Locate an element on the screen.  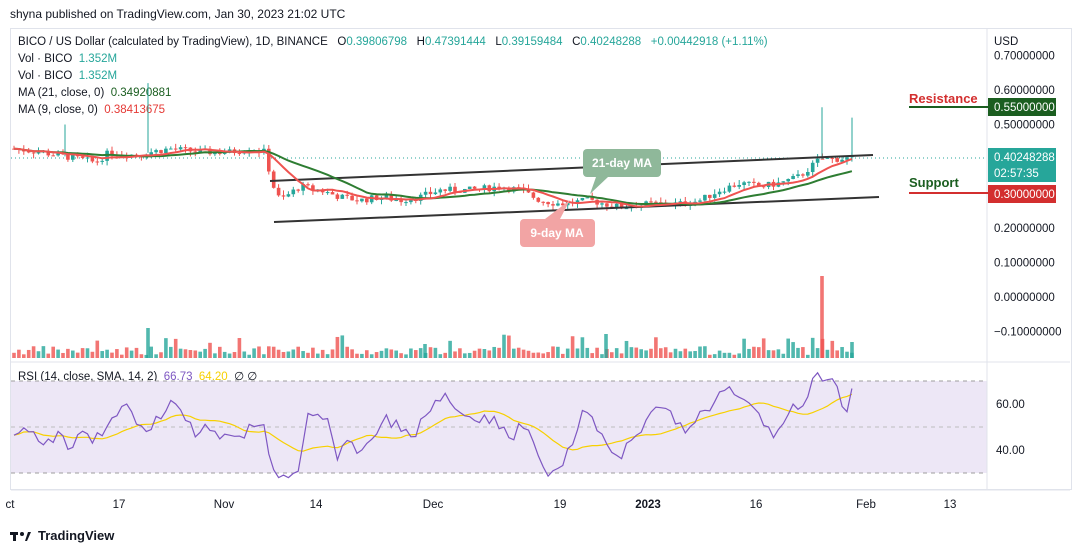
current-price-tag is located at coordinates (1022, 165).